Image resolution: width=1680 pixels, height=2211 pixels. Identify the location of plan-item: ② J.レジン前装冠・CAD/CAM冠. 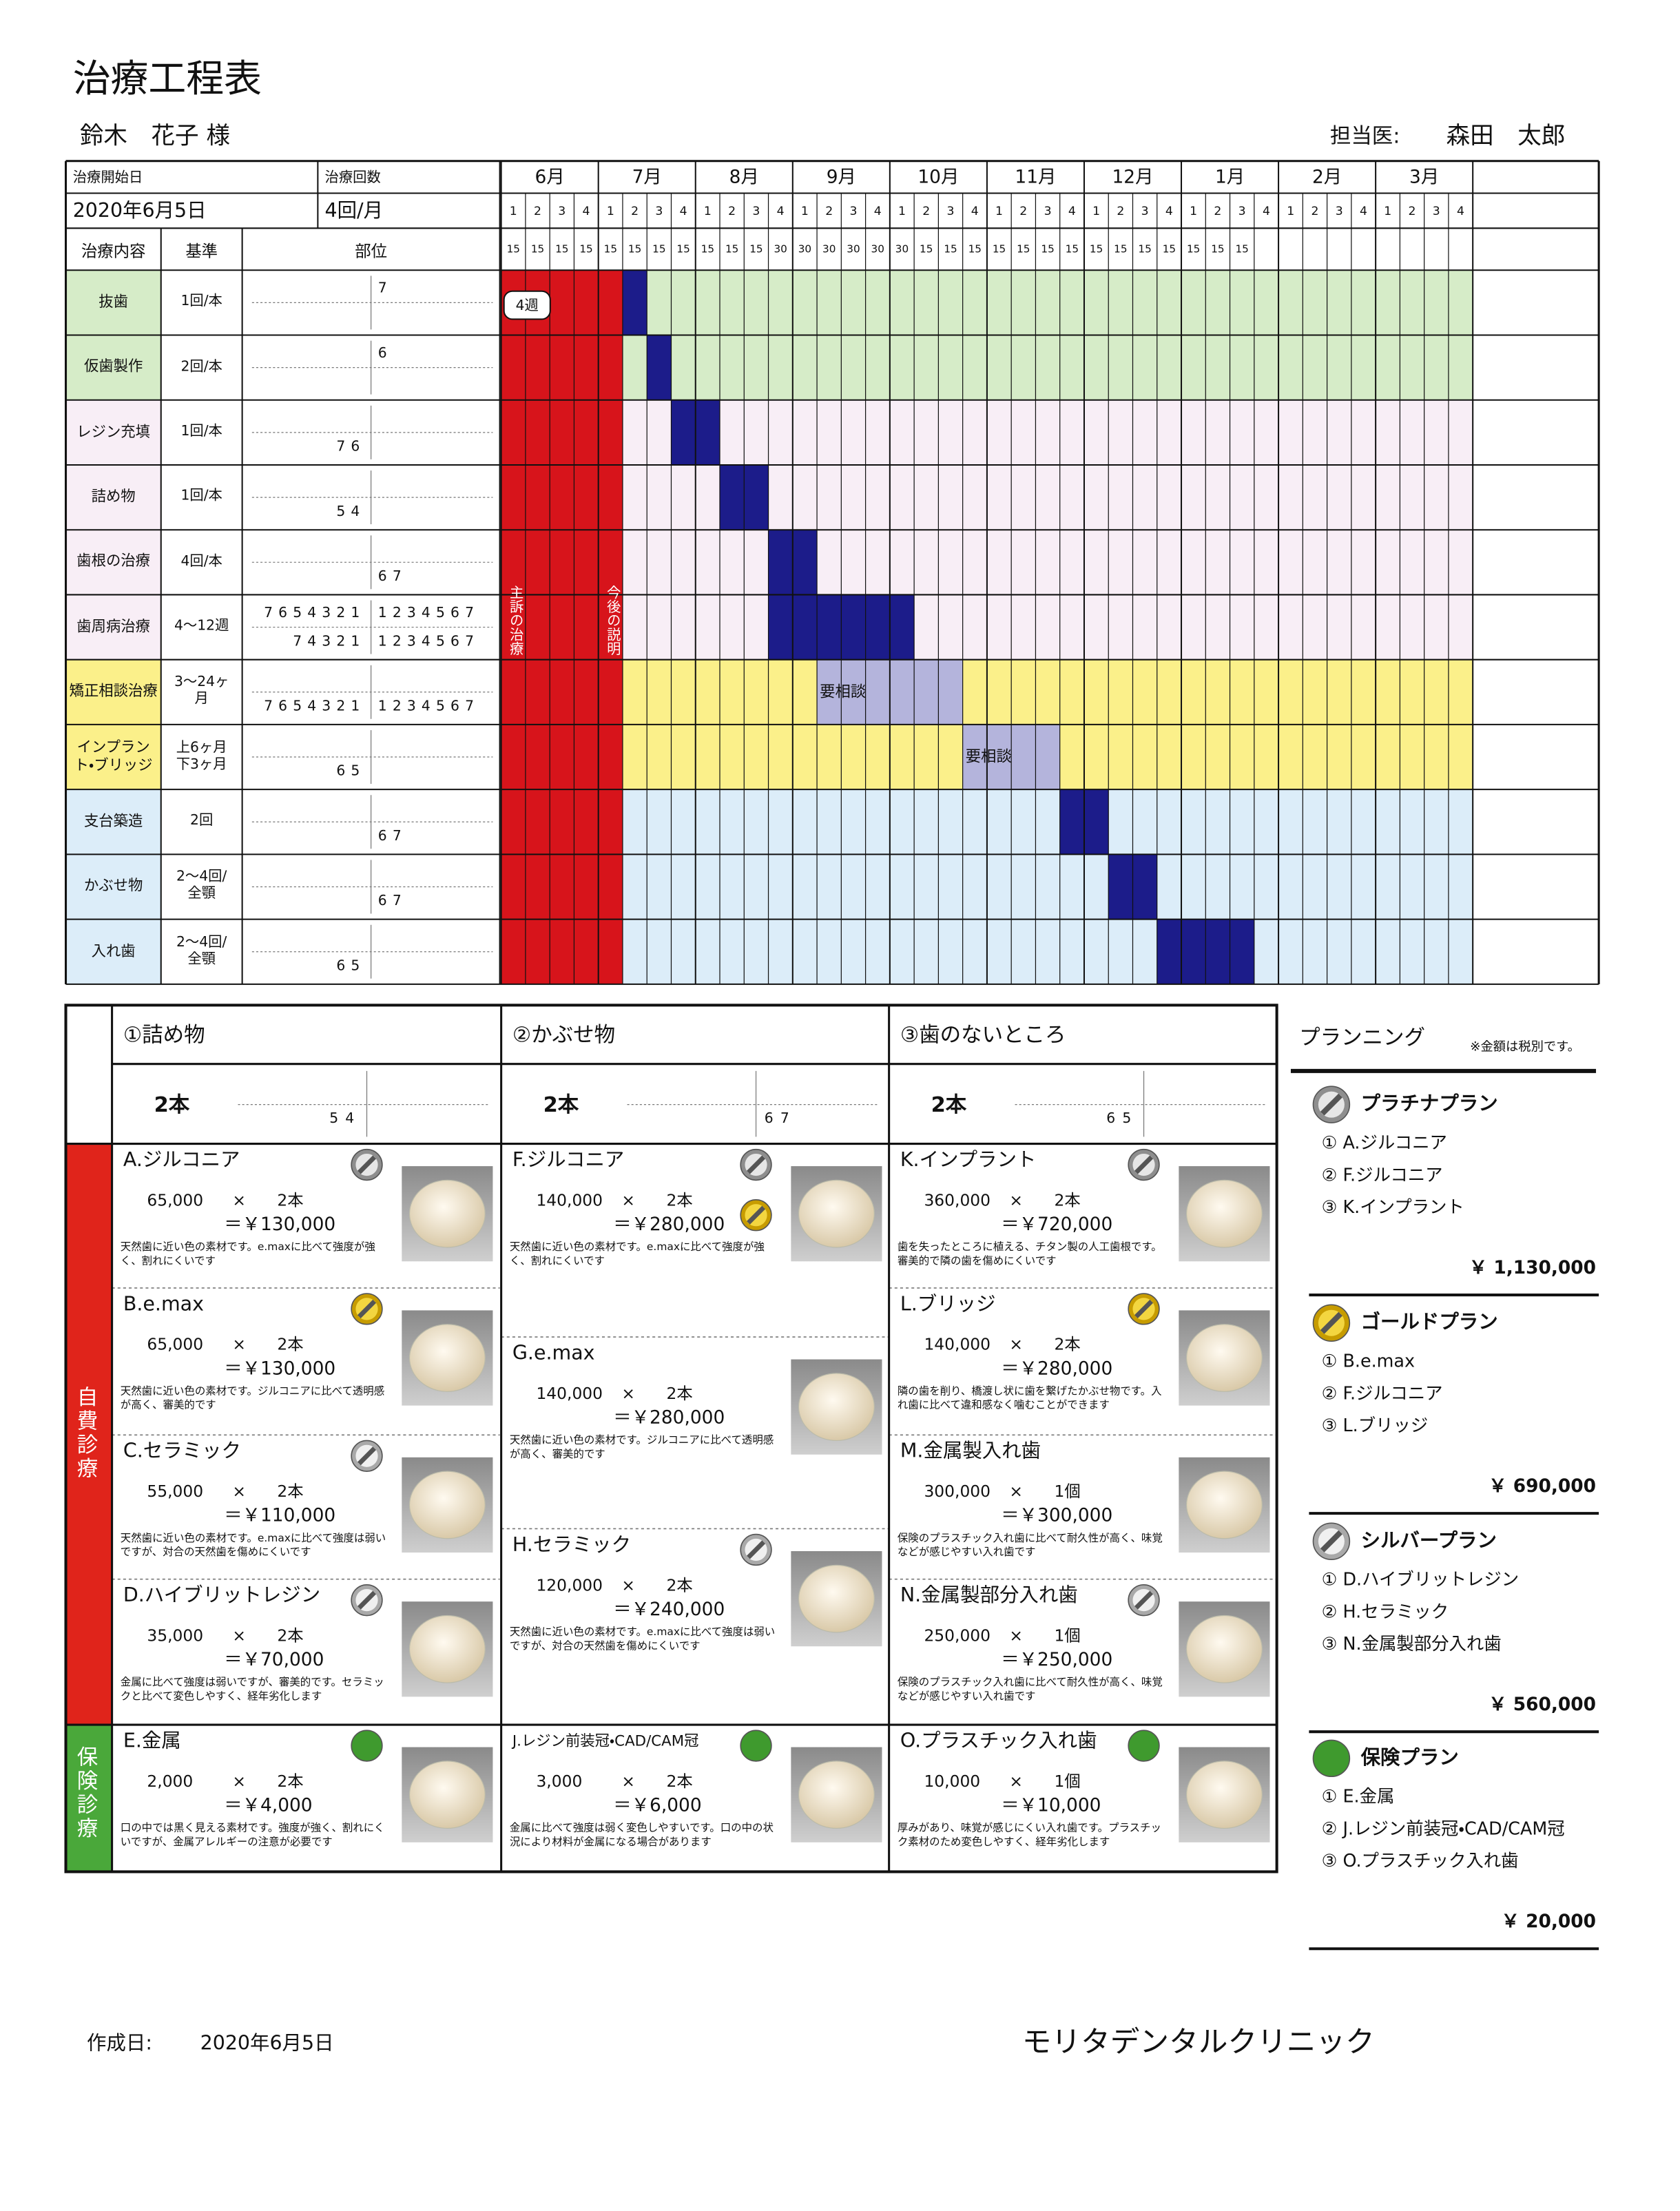
(1443, 1828).